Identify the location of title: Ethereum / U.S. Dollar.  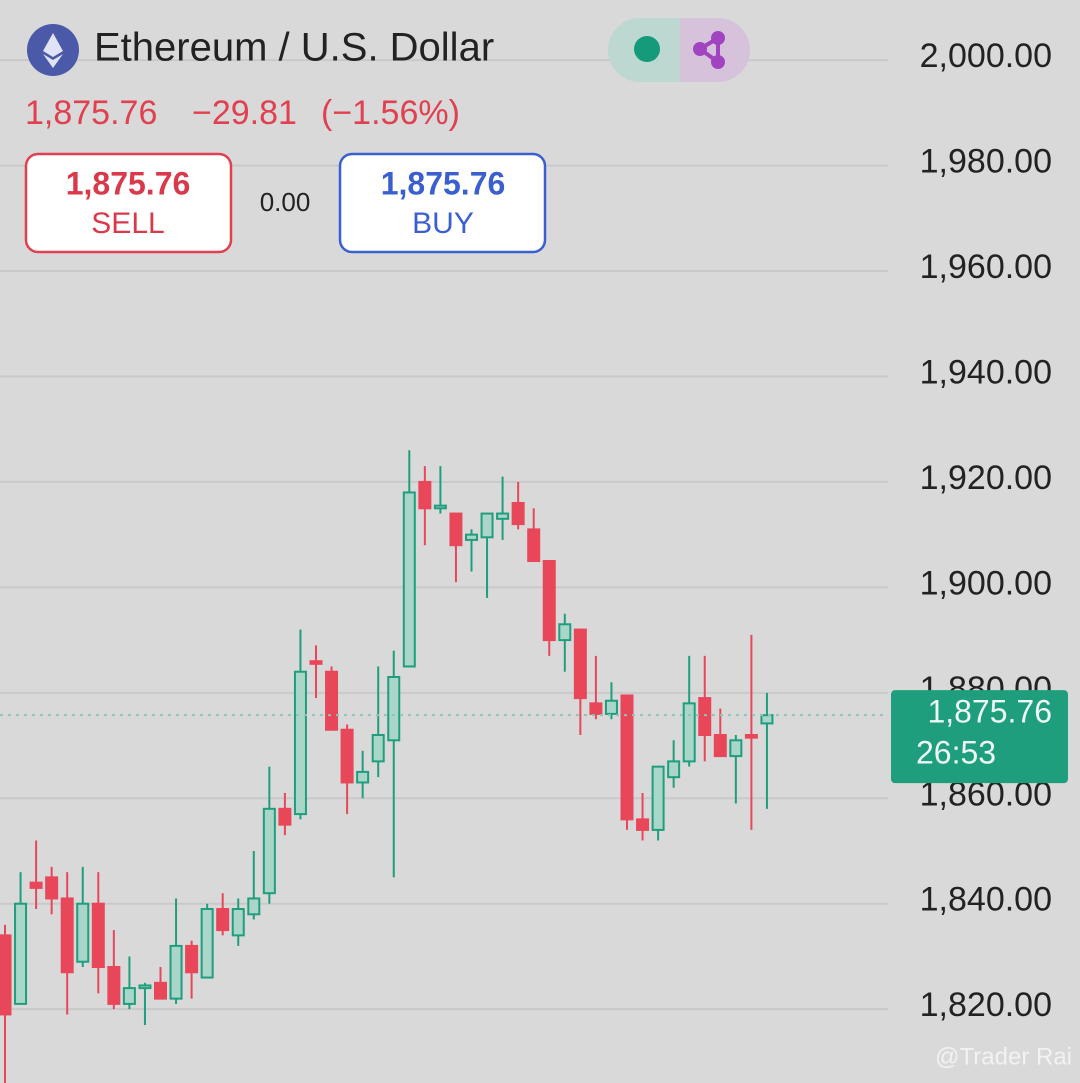
(294, 48).